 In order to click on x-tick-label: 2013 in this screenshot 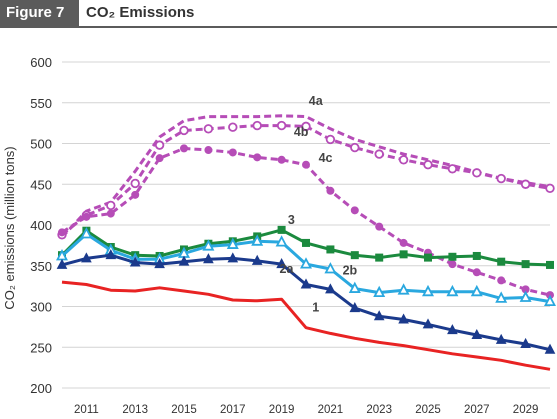, I will do `click(135, 410)`.